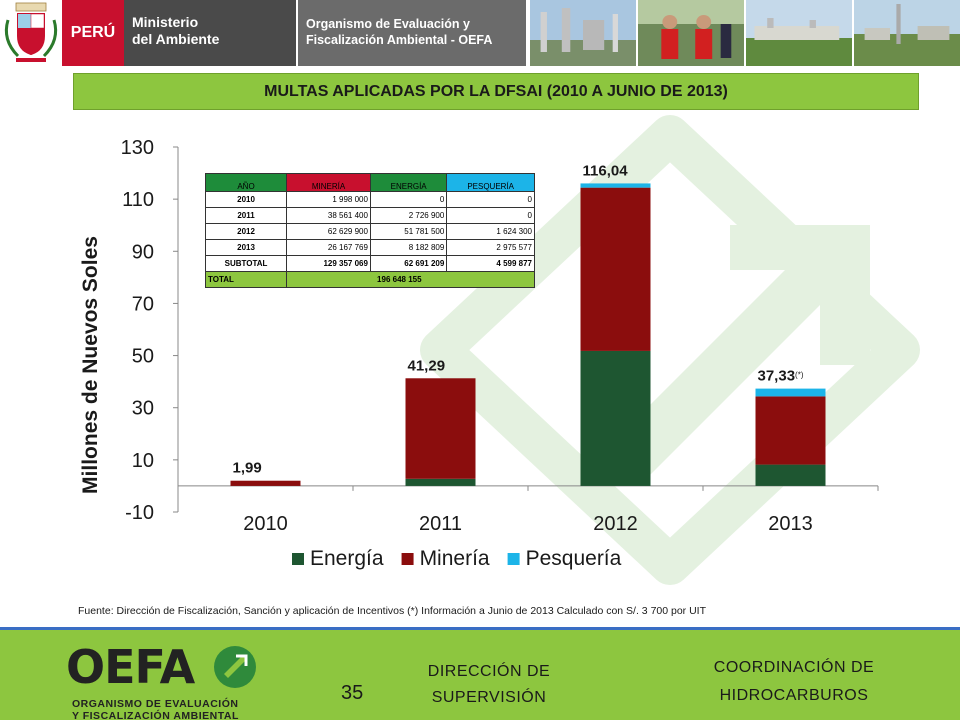 The height and width of the screenshot is (720, 960). I want to click on y-tick-label: 10, so click(143, 461).